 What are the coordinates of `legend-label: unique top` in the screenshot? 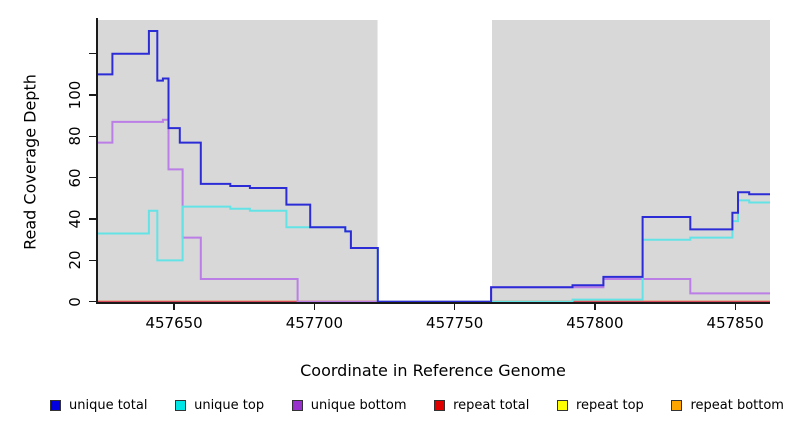 It's located at (229, 405).